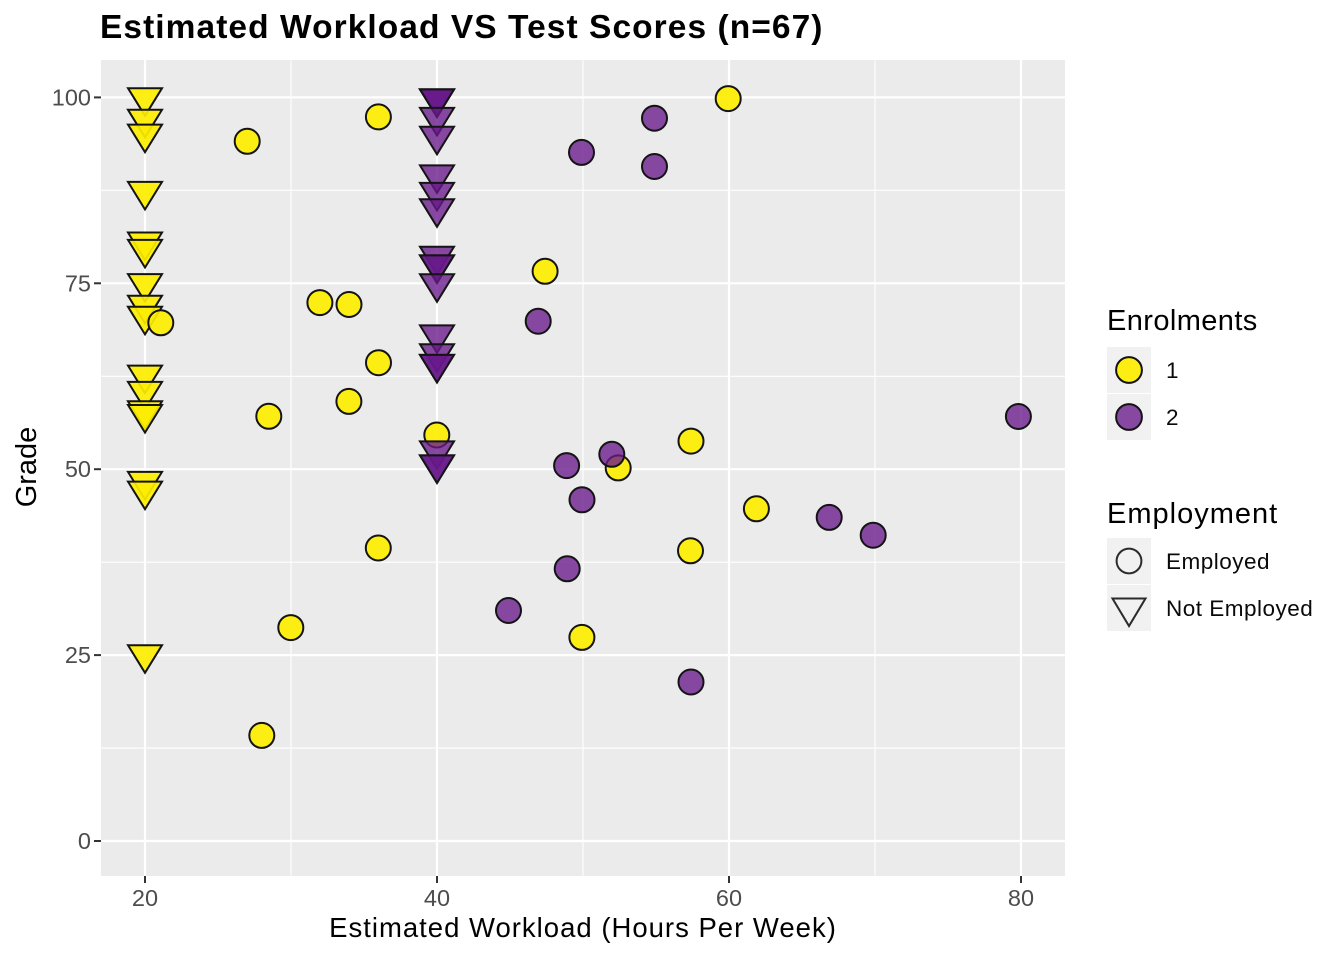  Describe the element at coordinates (1239, 608) in the screenshot. I see `svg-text: Not Employed` at that location.